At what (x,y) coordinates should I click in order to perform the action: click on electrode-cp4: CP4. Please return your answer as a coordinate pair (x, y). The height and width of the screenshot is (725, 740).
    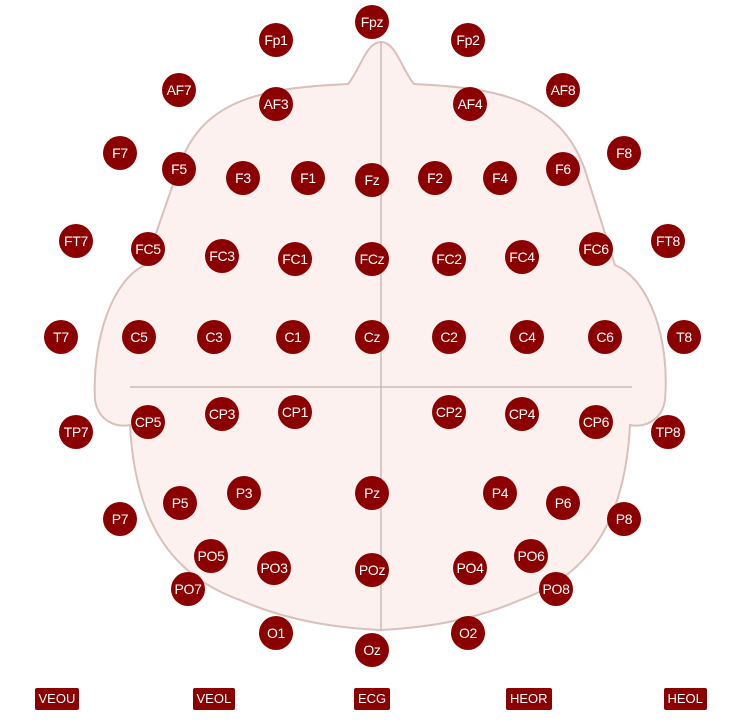
    Looking at the image, I should click on (522, 414).